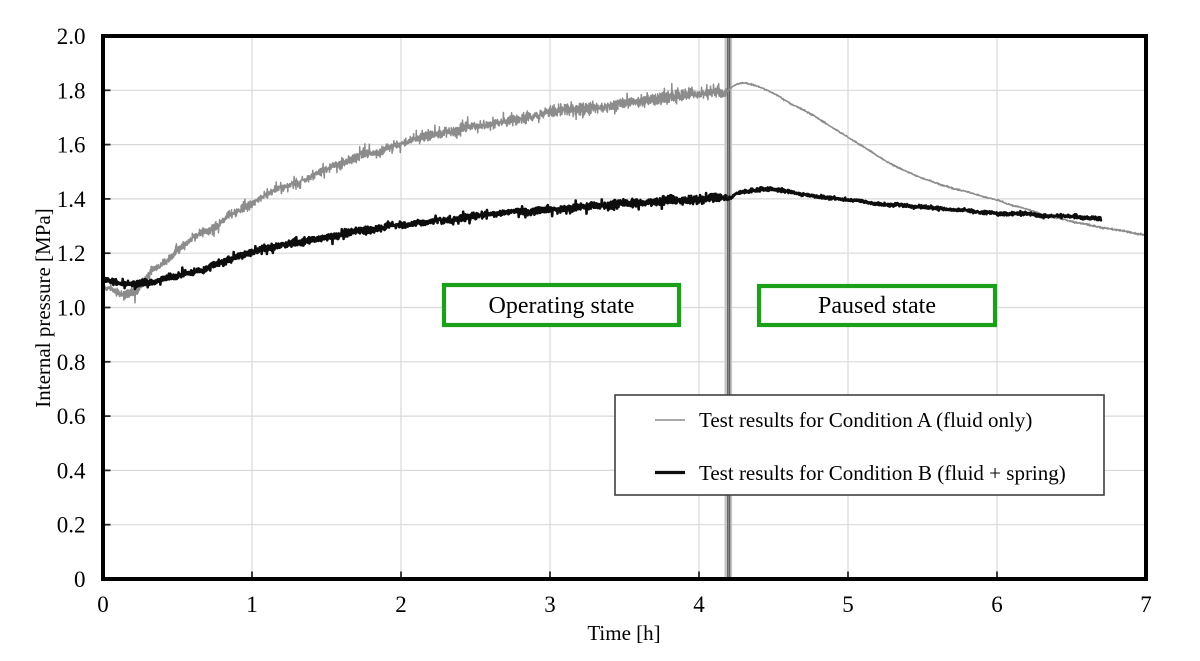 Image resolution: width=1200 pixels, height=661 pixels. Describe the element at coordinates (71, 90) in the screenshot. I see `svg-text: 1.8` at that location.